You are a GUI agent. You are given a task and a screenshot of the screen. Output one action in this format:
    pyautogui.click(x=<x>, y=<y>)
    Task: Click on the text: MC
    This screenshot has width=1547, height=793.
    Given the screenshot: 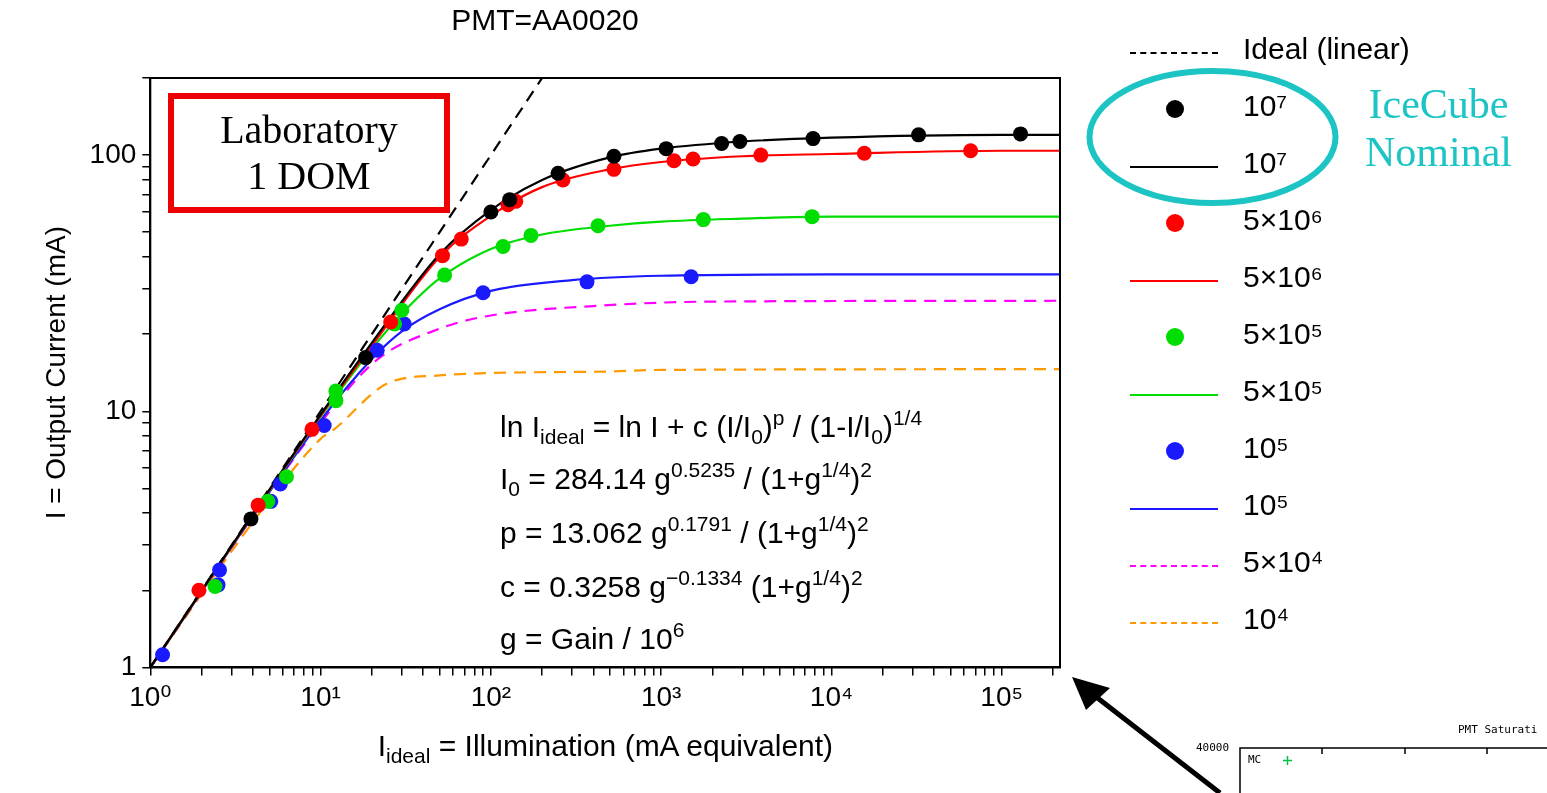 What is the action you would take?
    pyautogui.click(x=1255, y=760)
    